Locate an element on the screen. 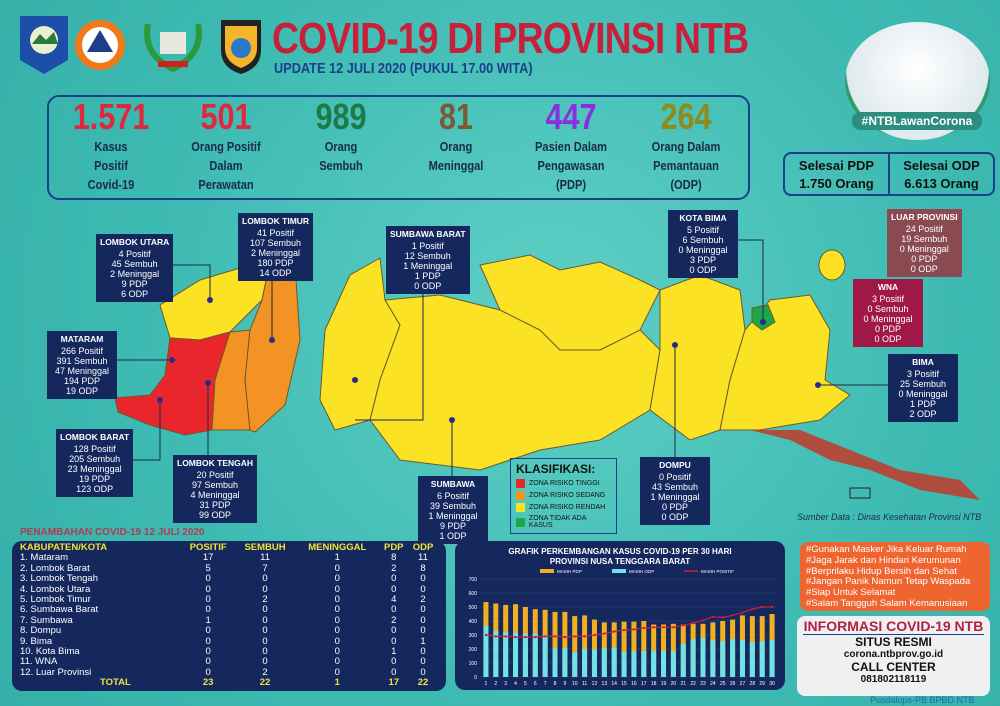 This screenshot has width=1000, height=706. x-tick-label: 30 is located at coordinates (772, 684).